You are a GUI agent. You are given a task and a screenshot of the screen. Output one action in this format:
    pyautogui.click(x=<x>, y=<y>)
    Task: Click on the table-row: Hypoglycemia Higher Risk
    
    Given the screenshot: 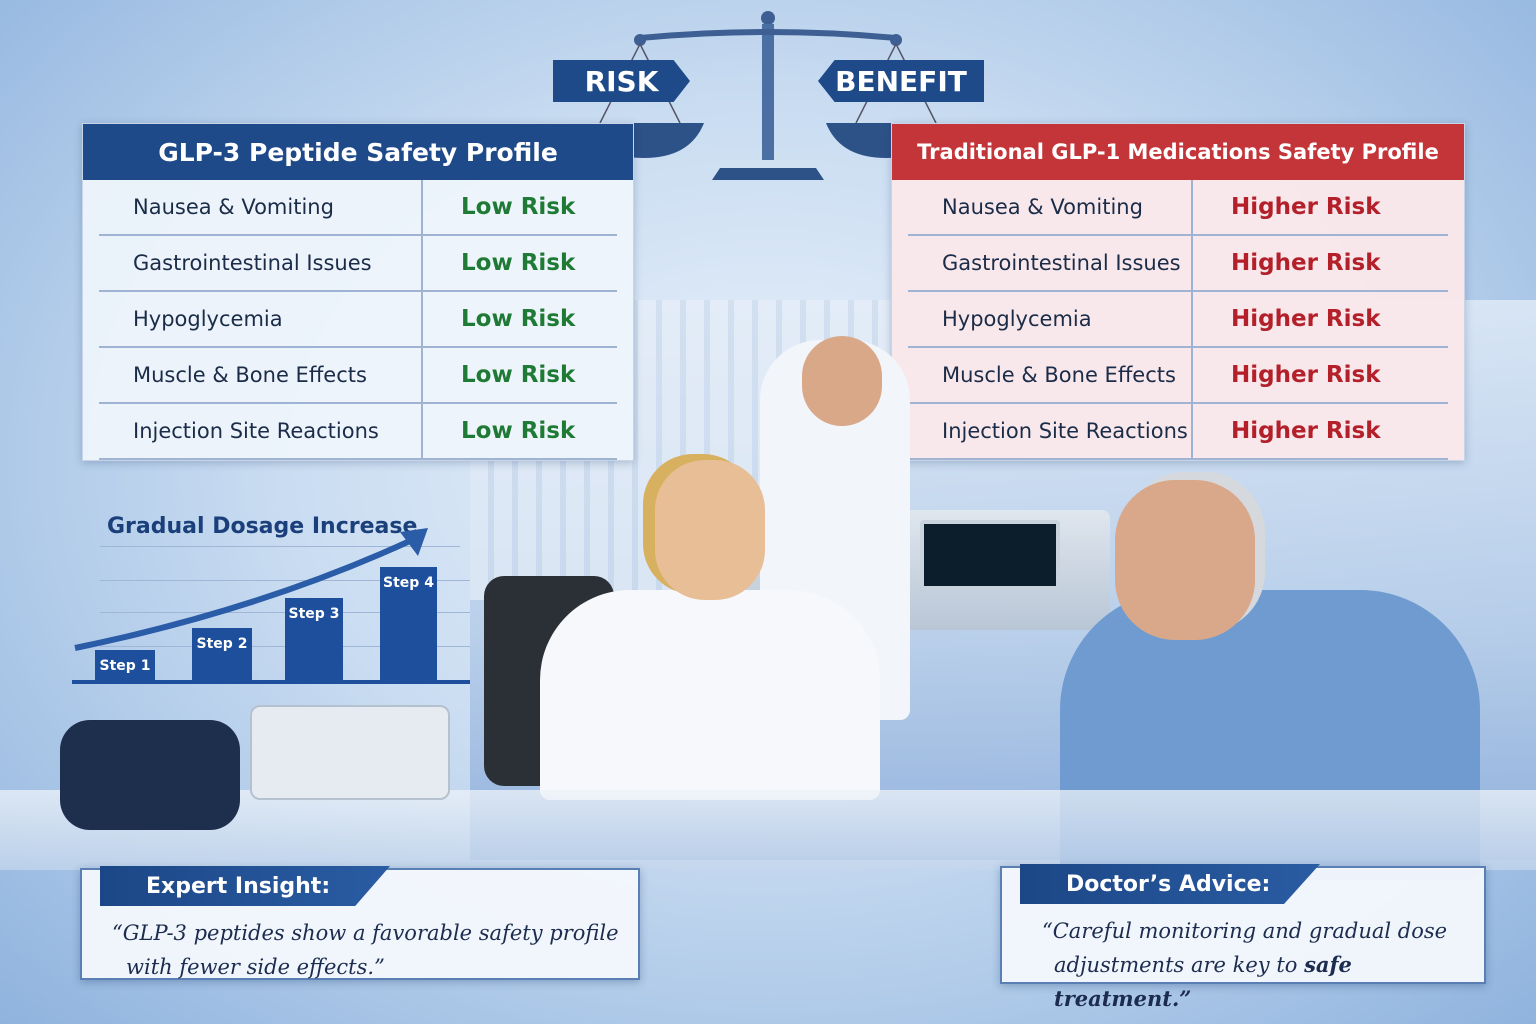 What is the action you would take?
    pyautogui.click(x=1178, y=320)
    